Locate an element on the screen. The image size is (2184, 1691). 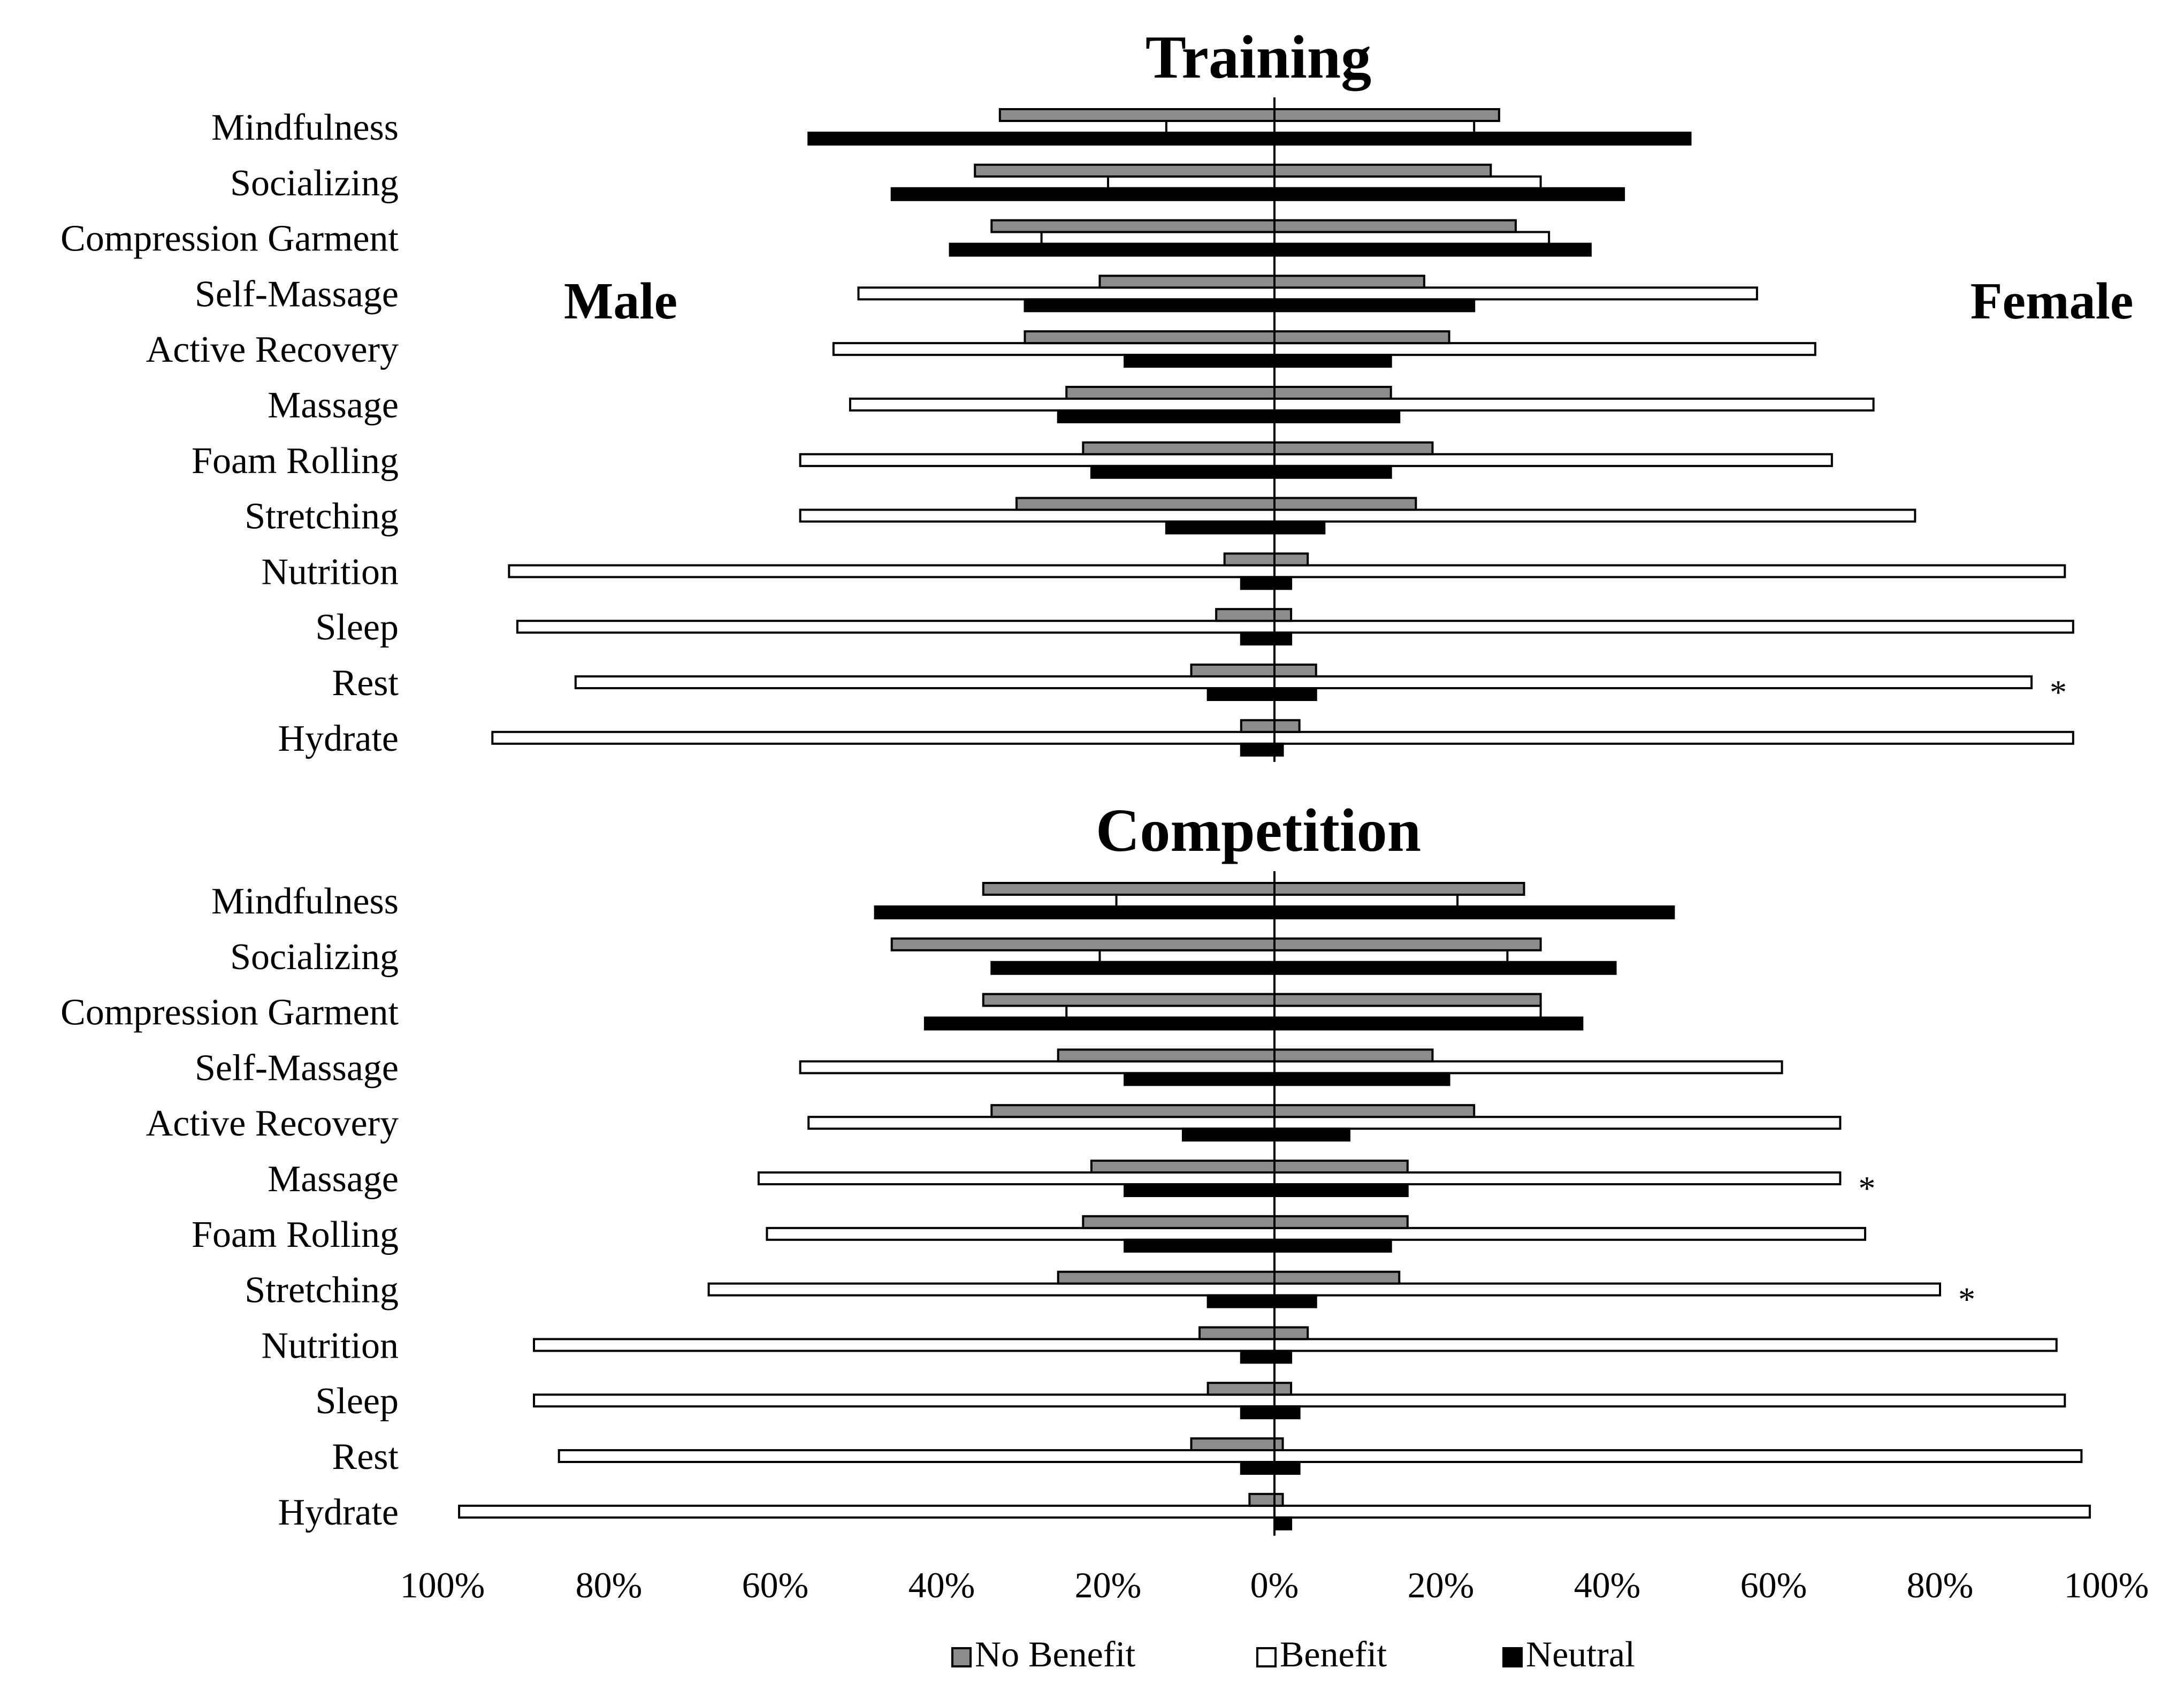
training-bar-stretching-neutral-female is located at coordinates (1299, 527).